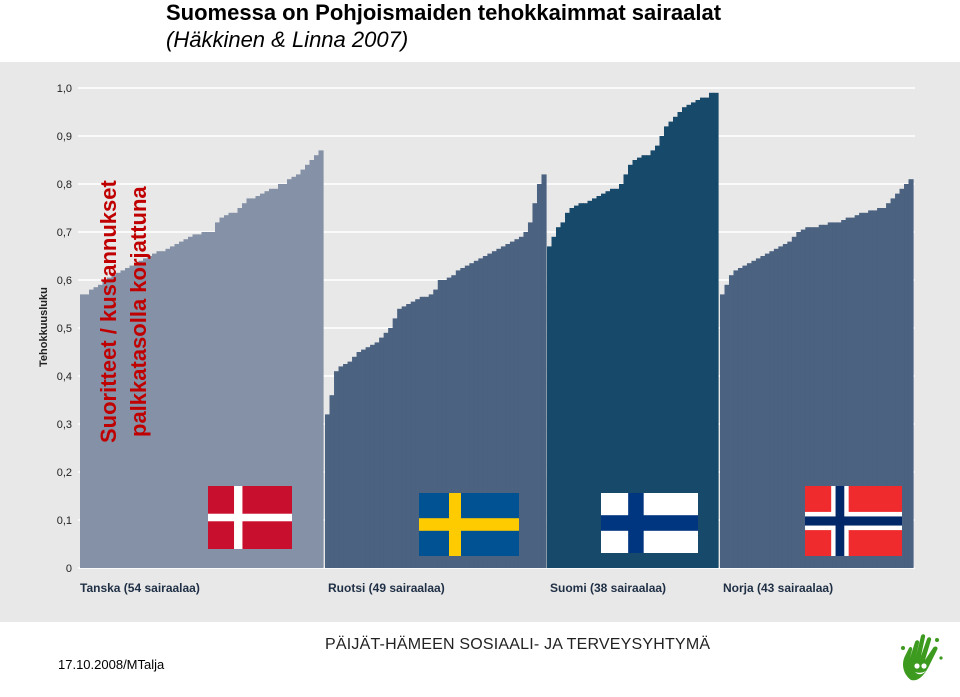 This screenshot has width=960, height=697. I want to click on y-tick-label: 0,6, so click(64, 281).